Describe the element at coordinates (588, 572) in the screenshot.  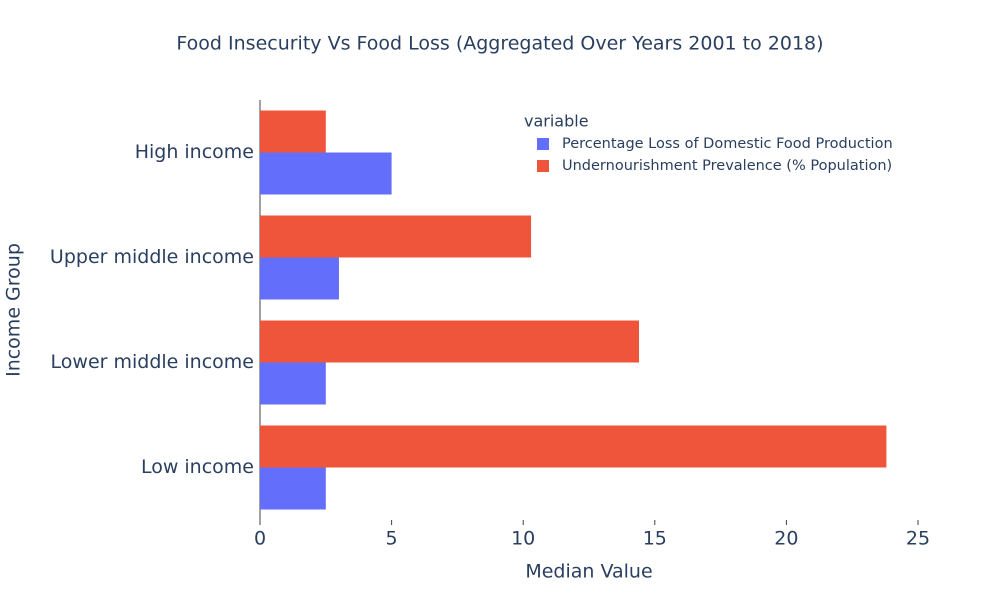
I see `x-axis-title: Median Value` at that location.